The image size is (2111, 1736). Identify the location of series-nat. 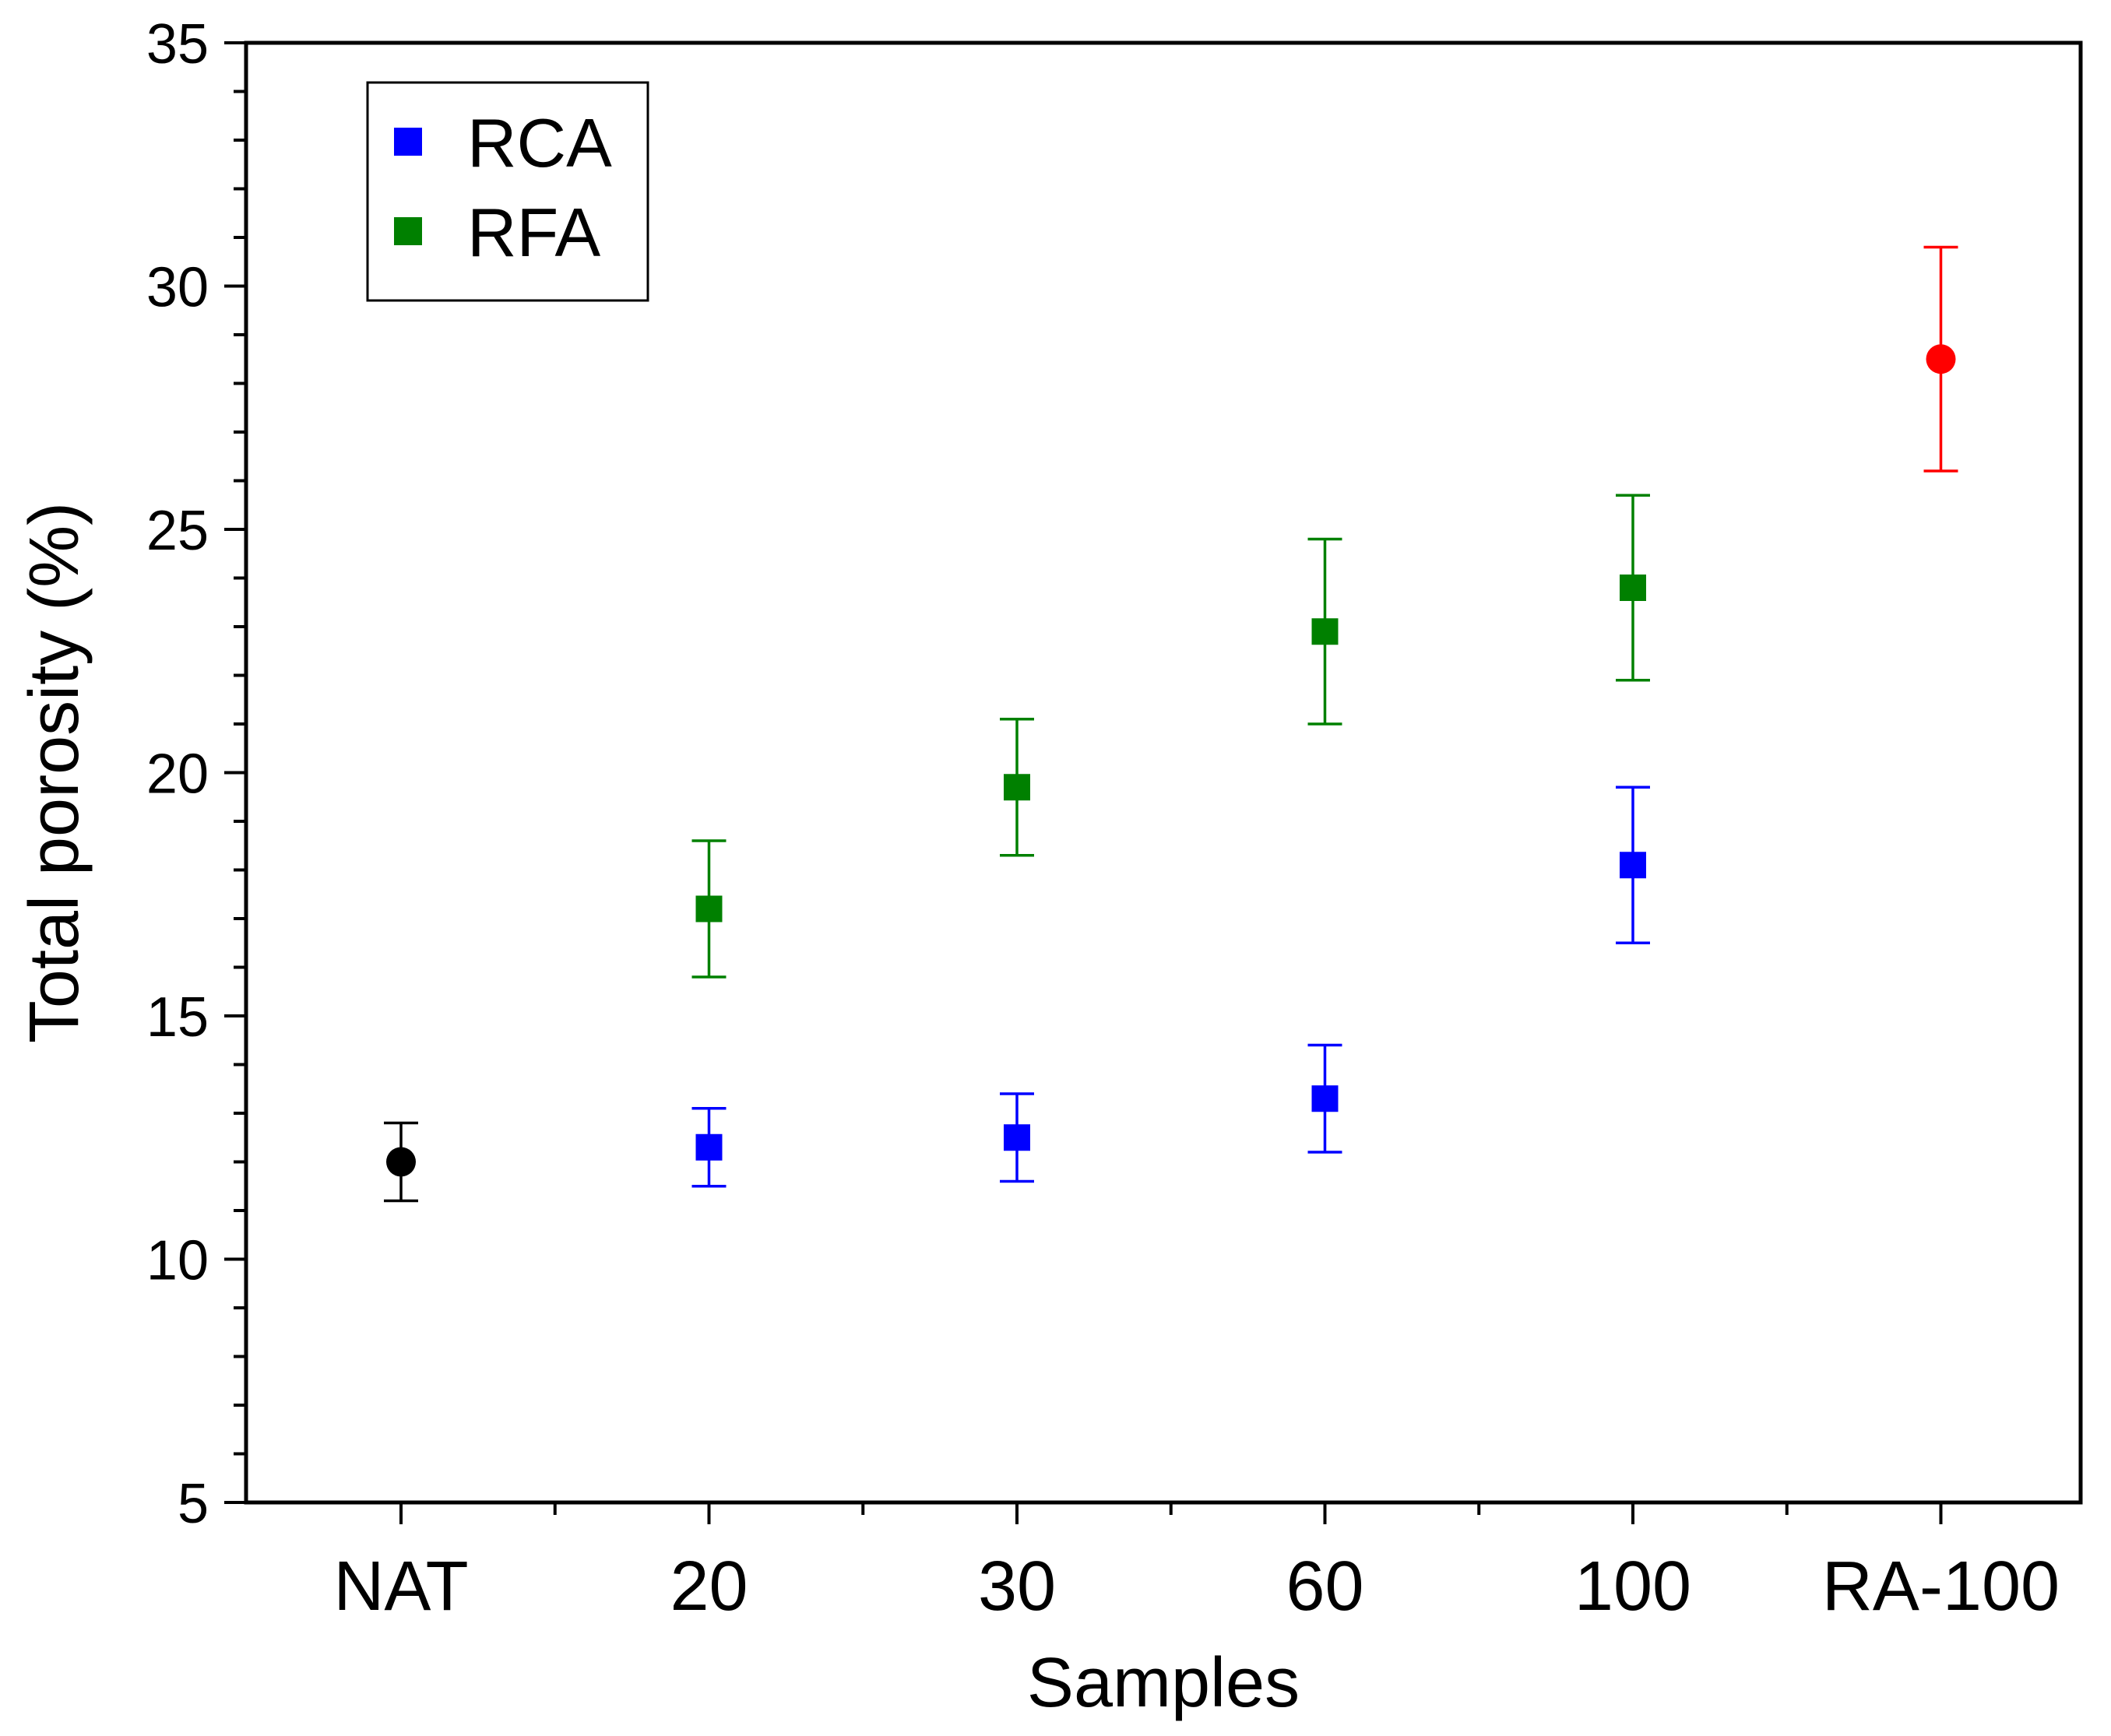
(401, 1162).